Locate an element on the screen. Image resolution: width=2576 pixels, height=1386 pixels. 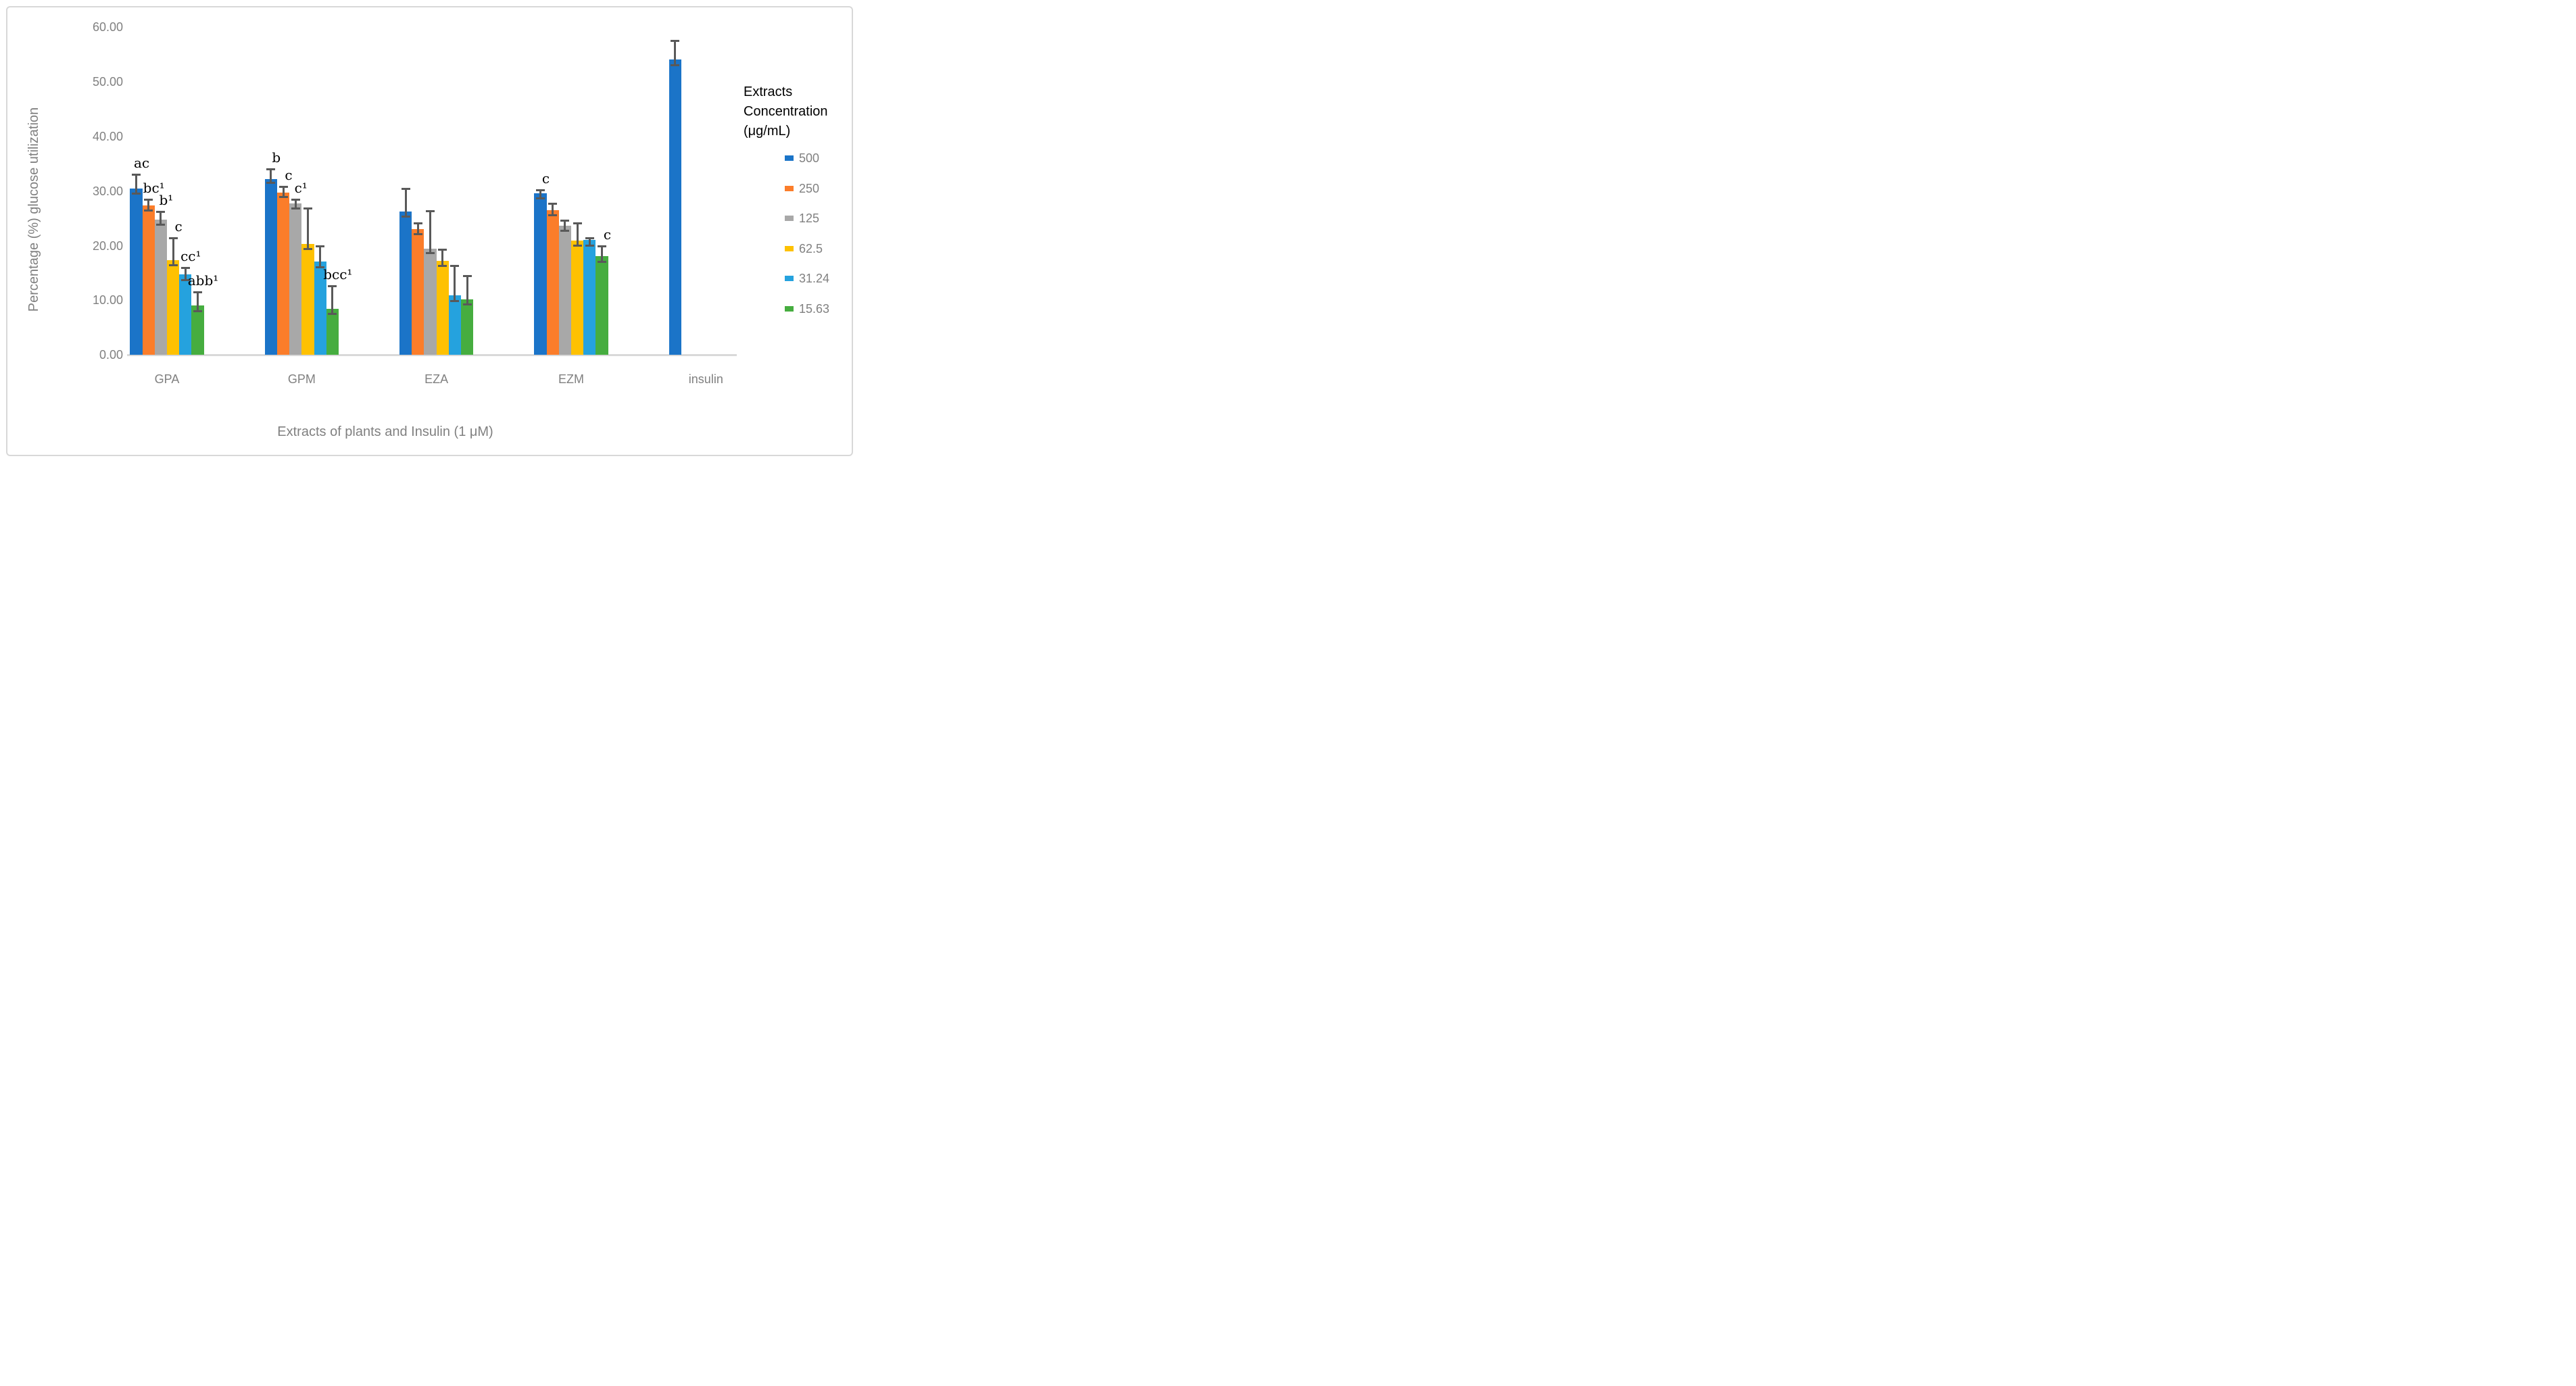
legend-item-label: 15.63 is located at coordinates (814, 309).